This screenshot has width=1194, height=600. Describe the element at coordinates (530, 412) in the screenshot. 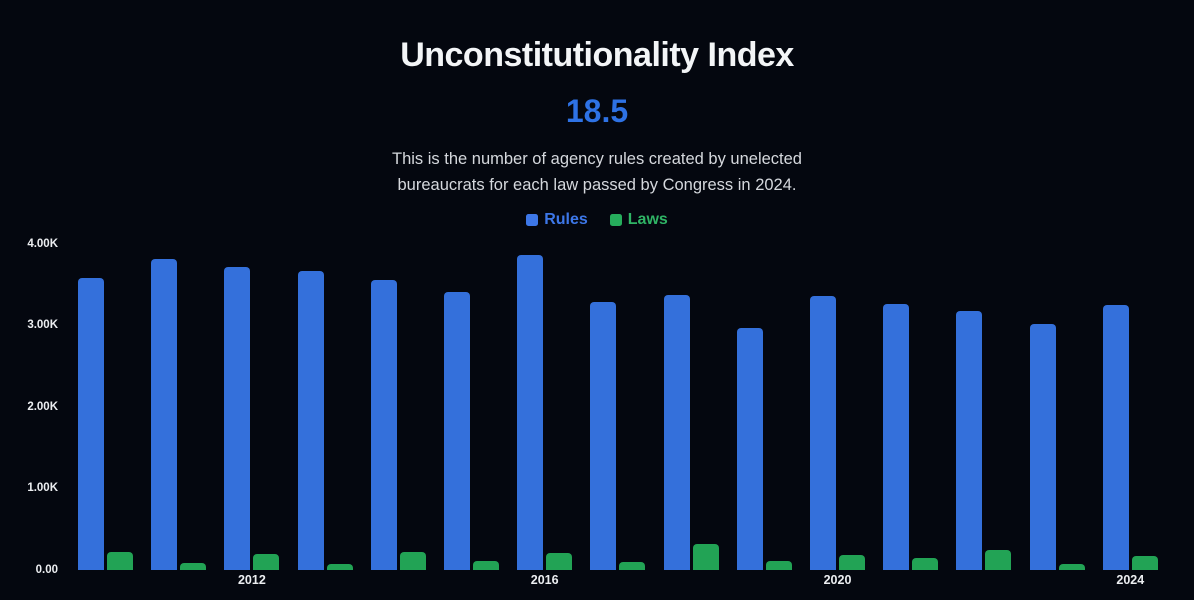

I see `bar-rules-2016` at that location.